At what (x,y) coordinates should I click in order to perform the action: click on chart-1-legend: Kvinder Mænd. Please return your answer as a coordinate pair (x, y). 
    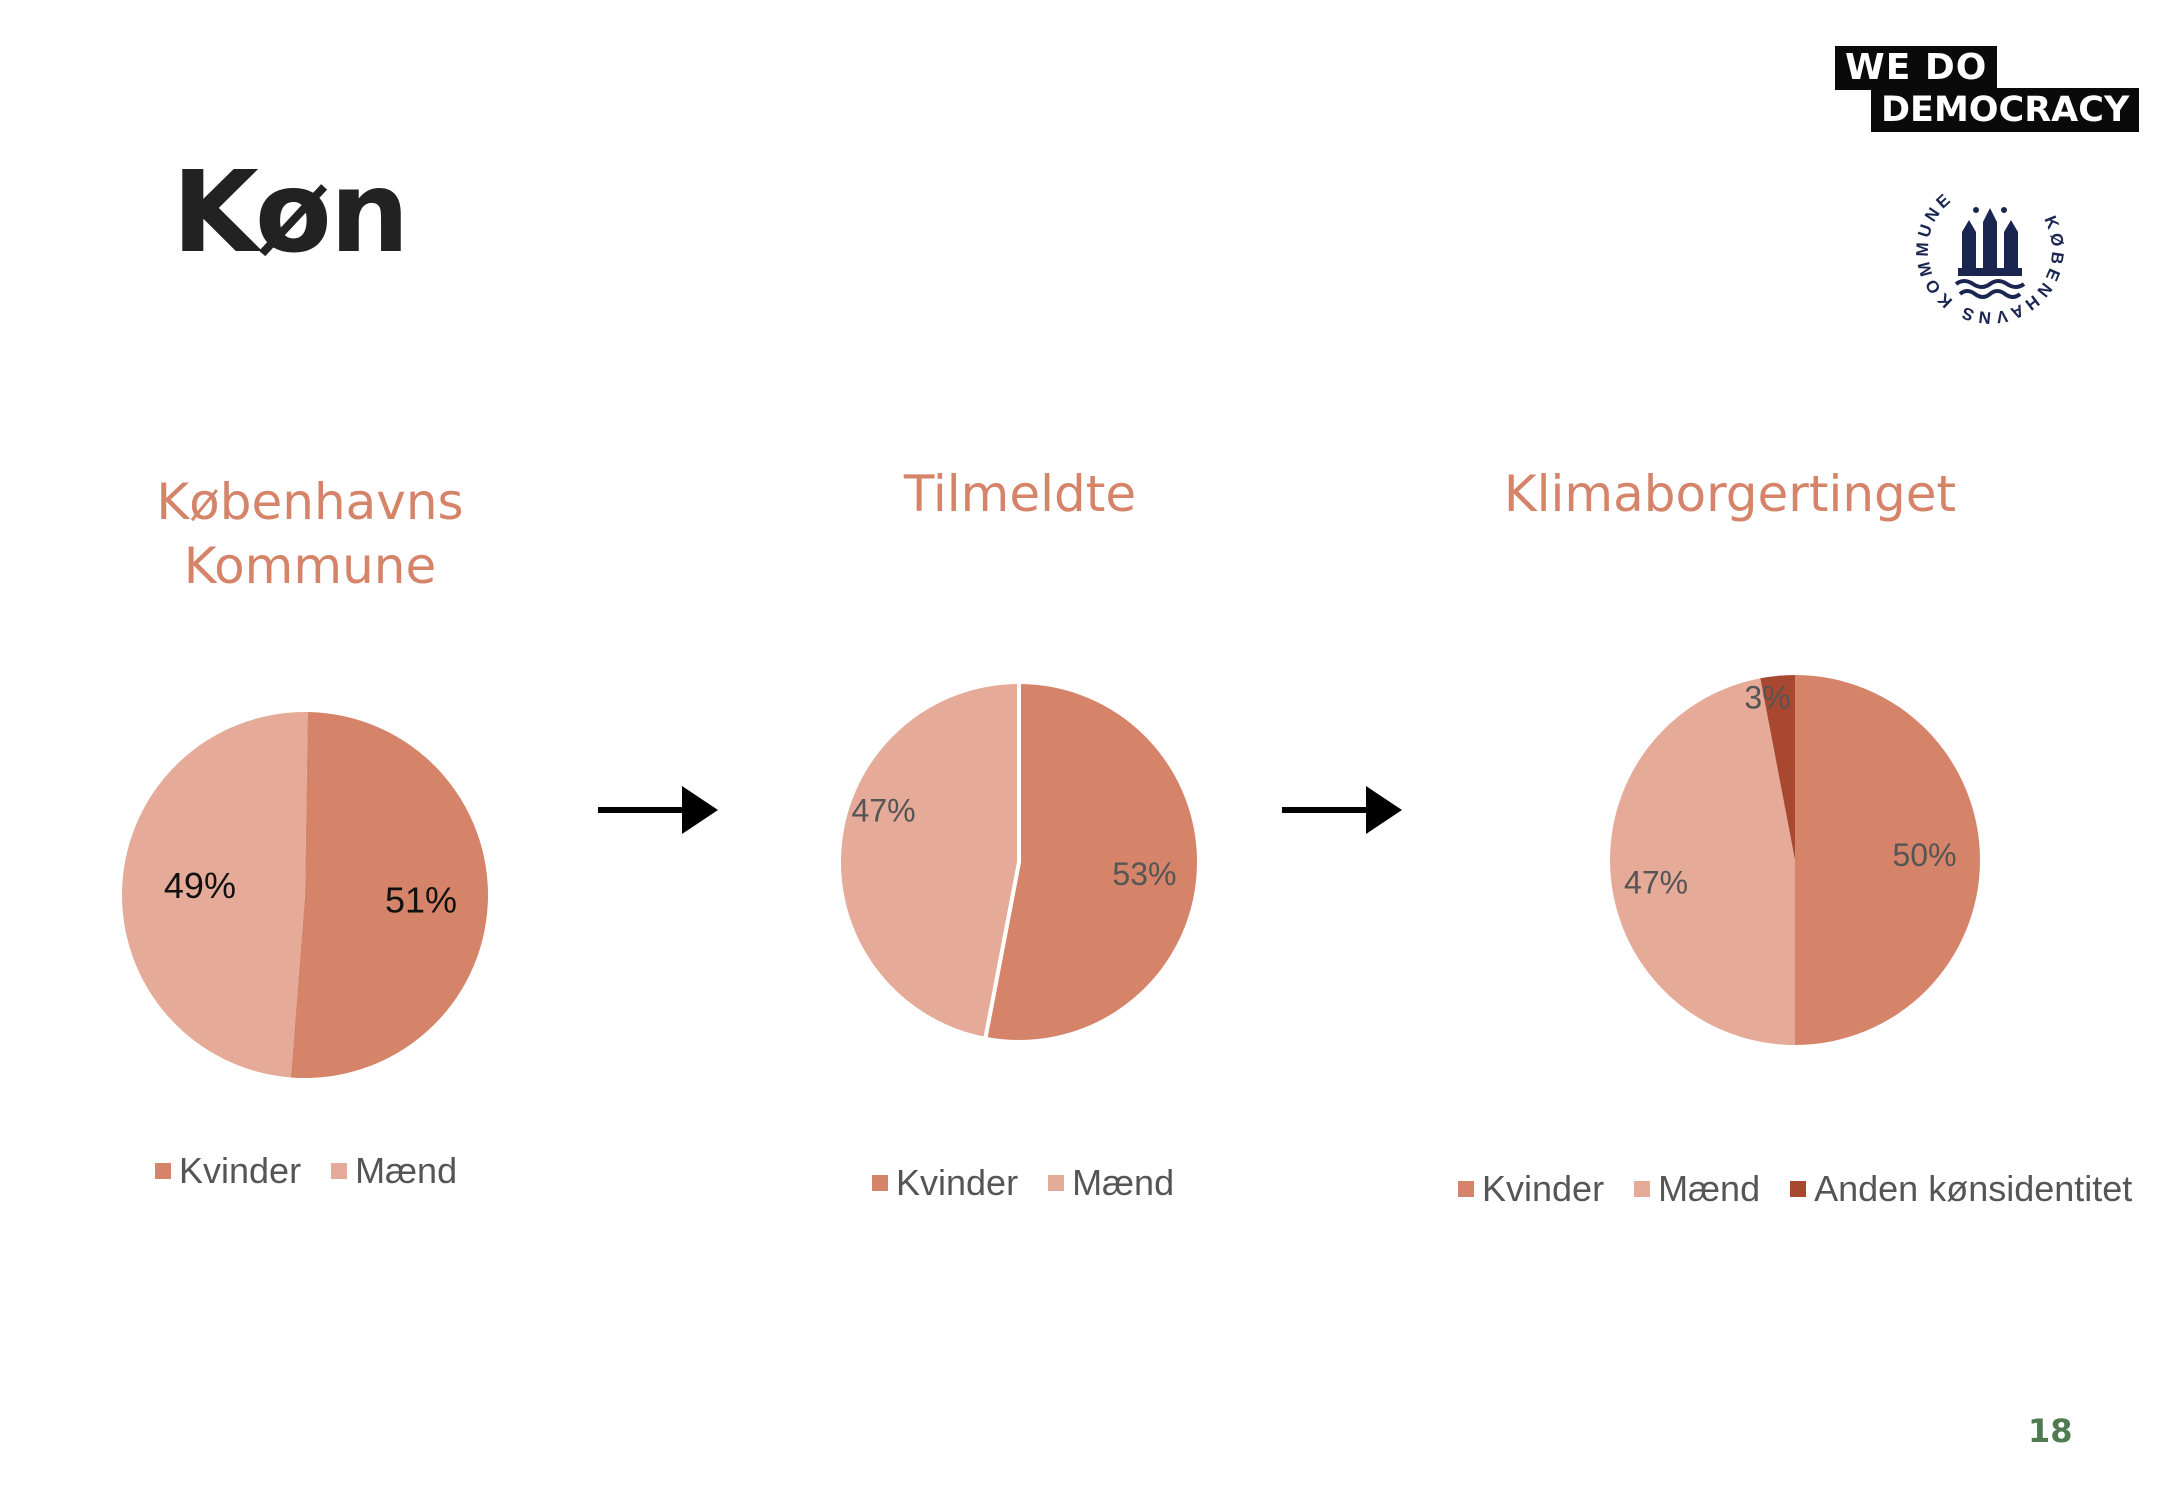
    Looking at the image, I should click on (321, 1171).